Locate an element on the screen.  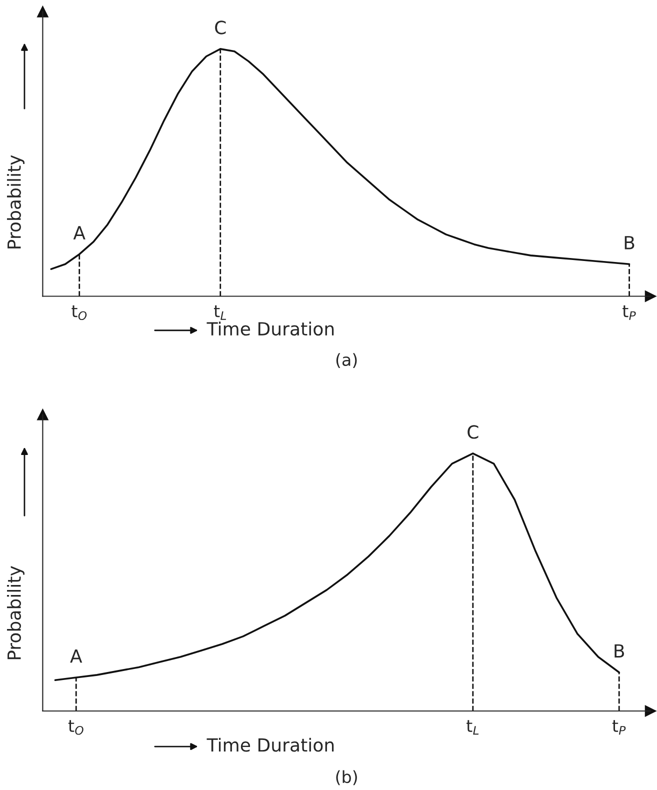
text: (a) is located at coordinates (346, 360).